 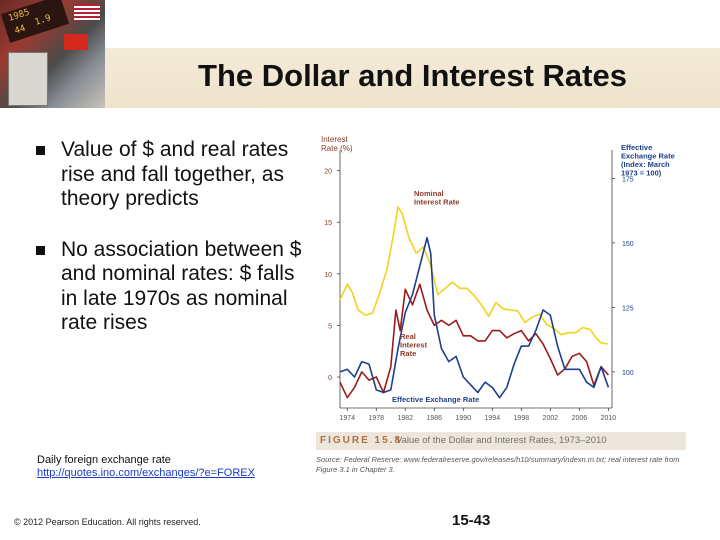 What do you see at coordinates (628, 373) in the screenshot?
I see `right-tick-label: 100` at bounding box center [628, 373].